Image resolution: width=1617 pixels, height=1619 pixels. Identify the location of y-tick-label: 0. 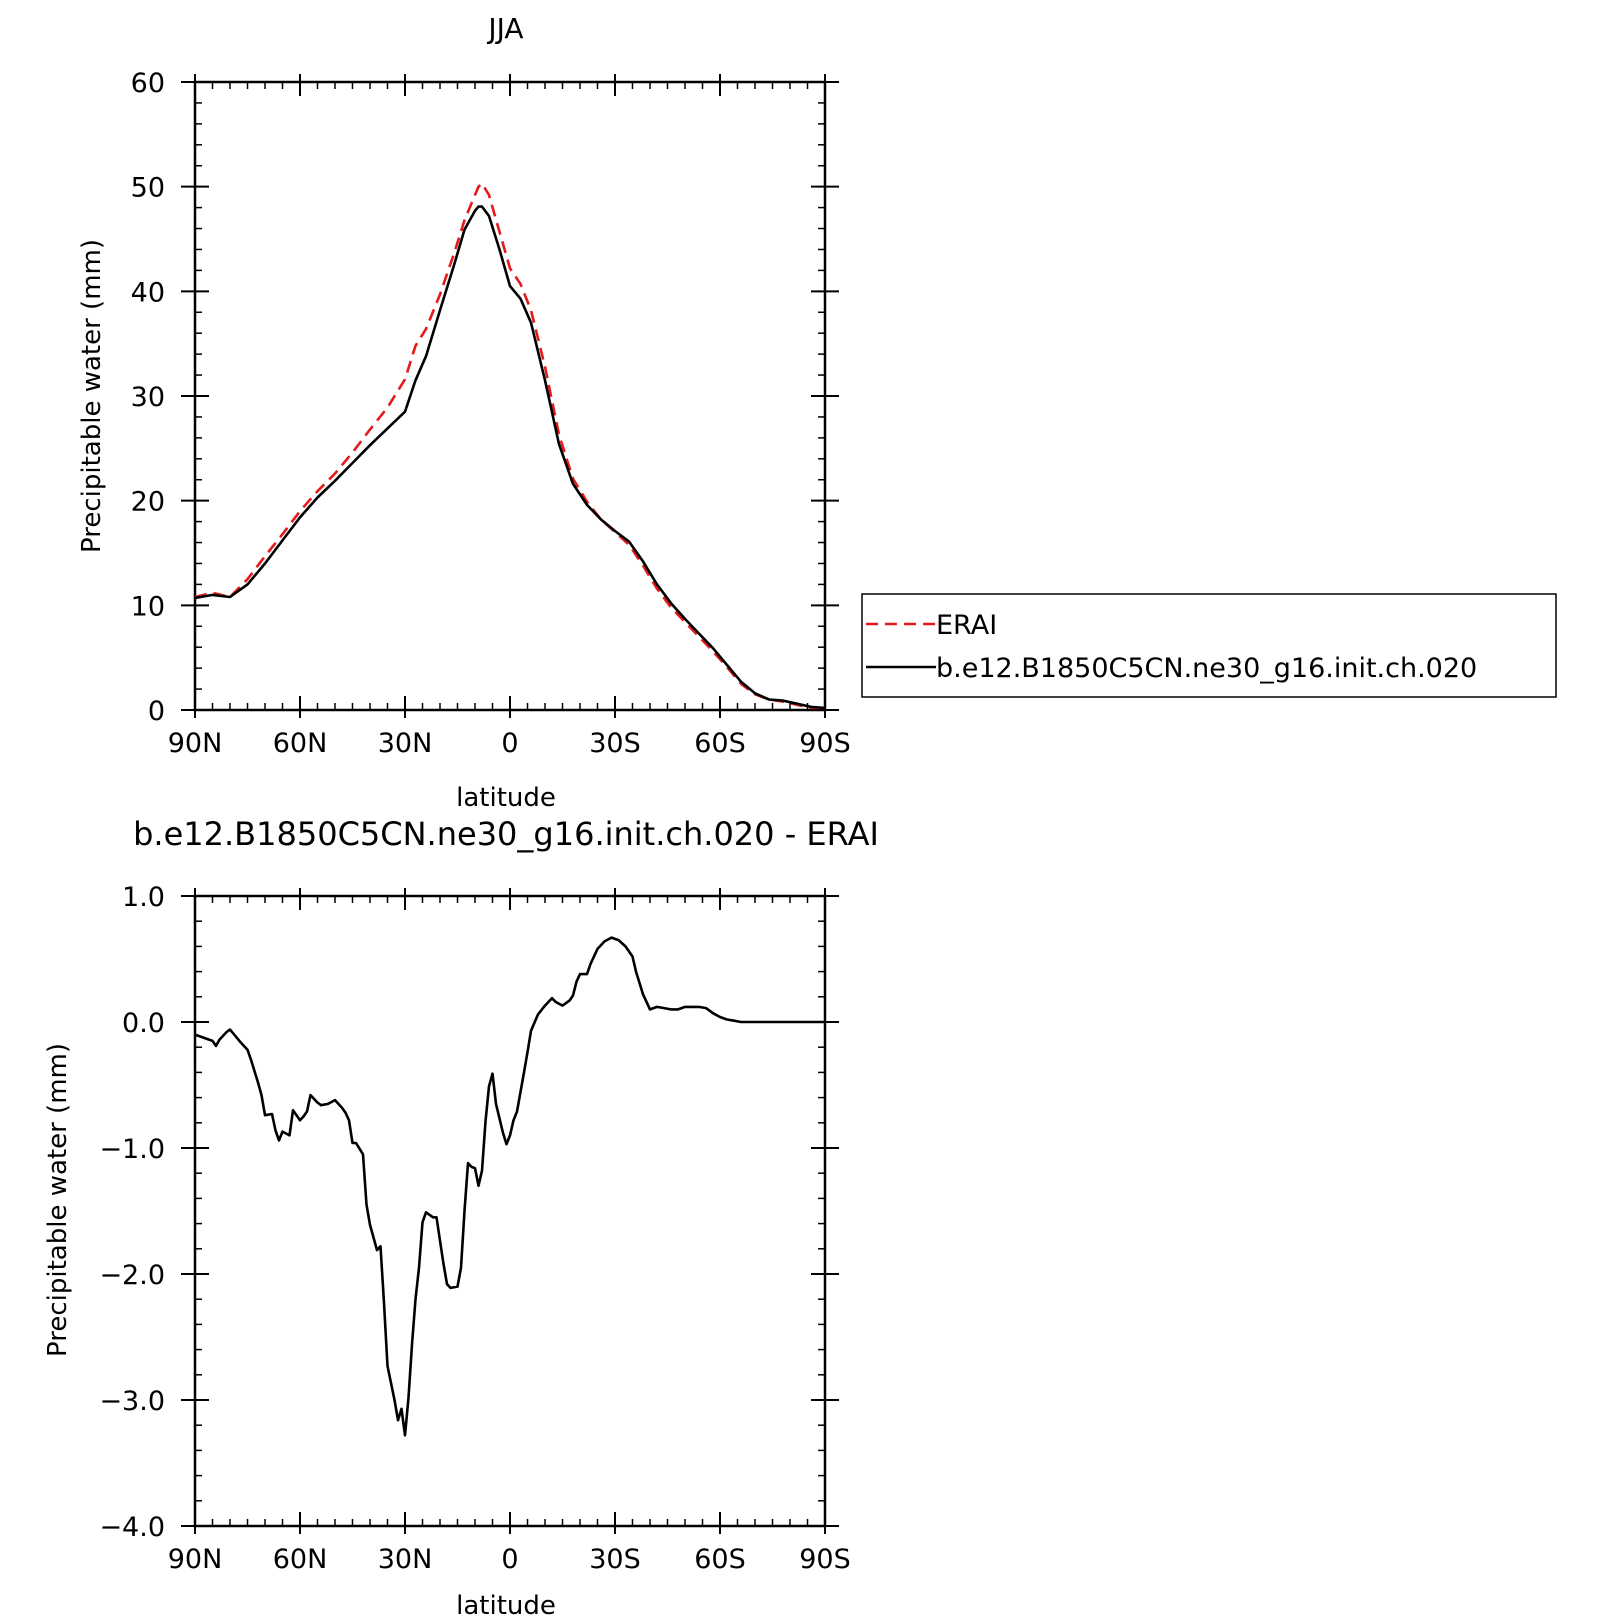
(156, 711).